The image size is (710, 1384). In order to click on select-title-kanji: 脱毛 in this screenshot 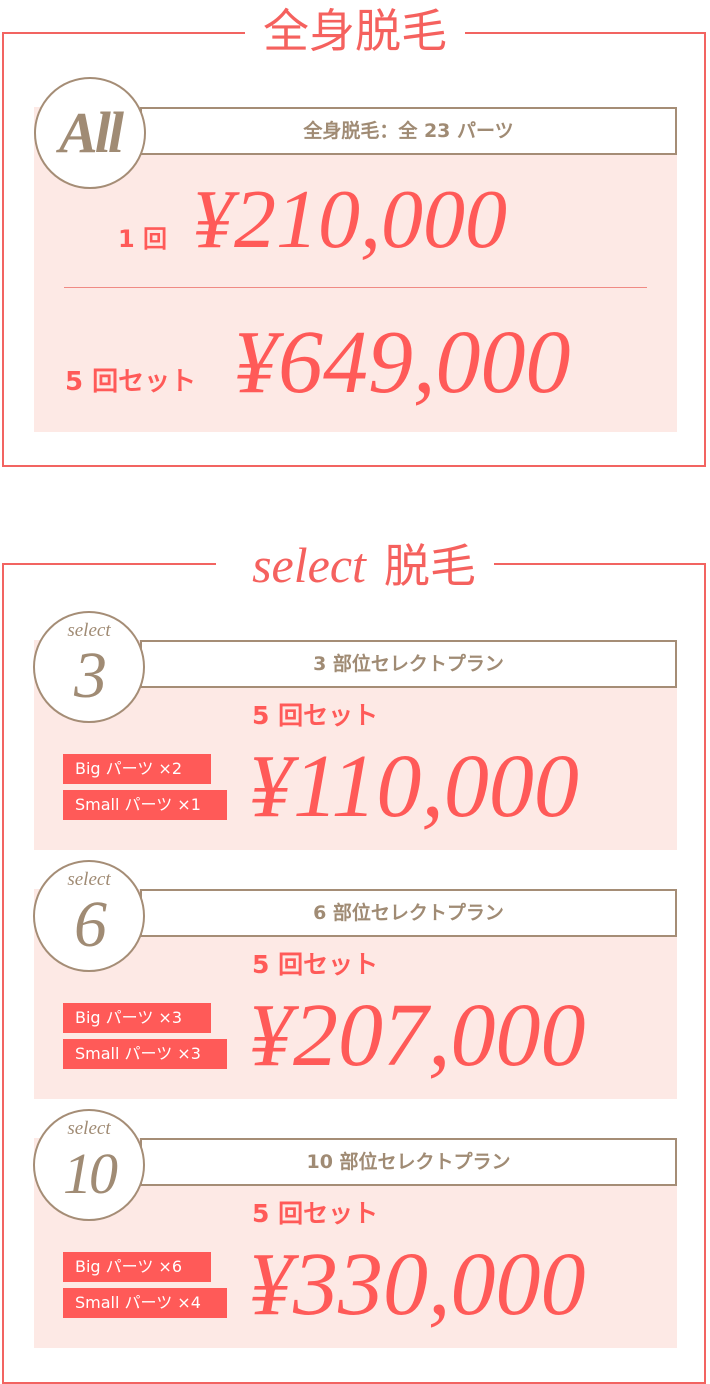, I will do `click(429, 566)`.